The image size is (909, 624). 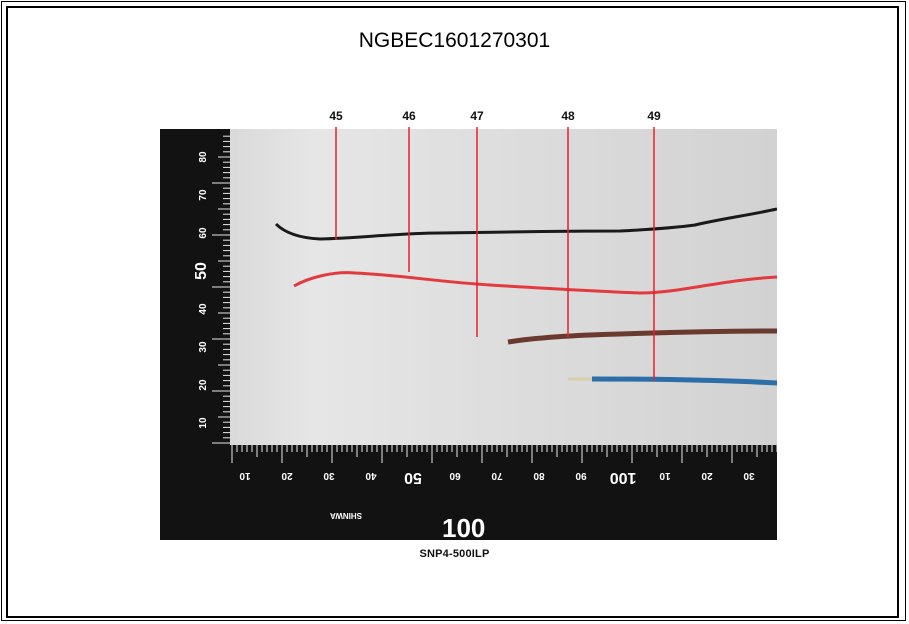 What do you see at coordinates (203, 347) in the screenshot?
I see `vertical-ruler-label: 30` at bounding box center [203, 347].